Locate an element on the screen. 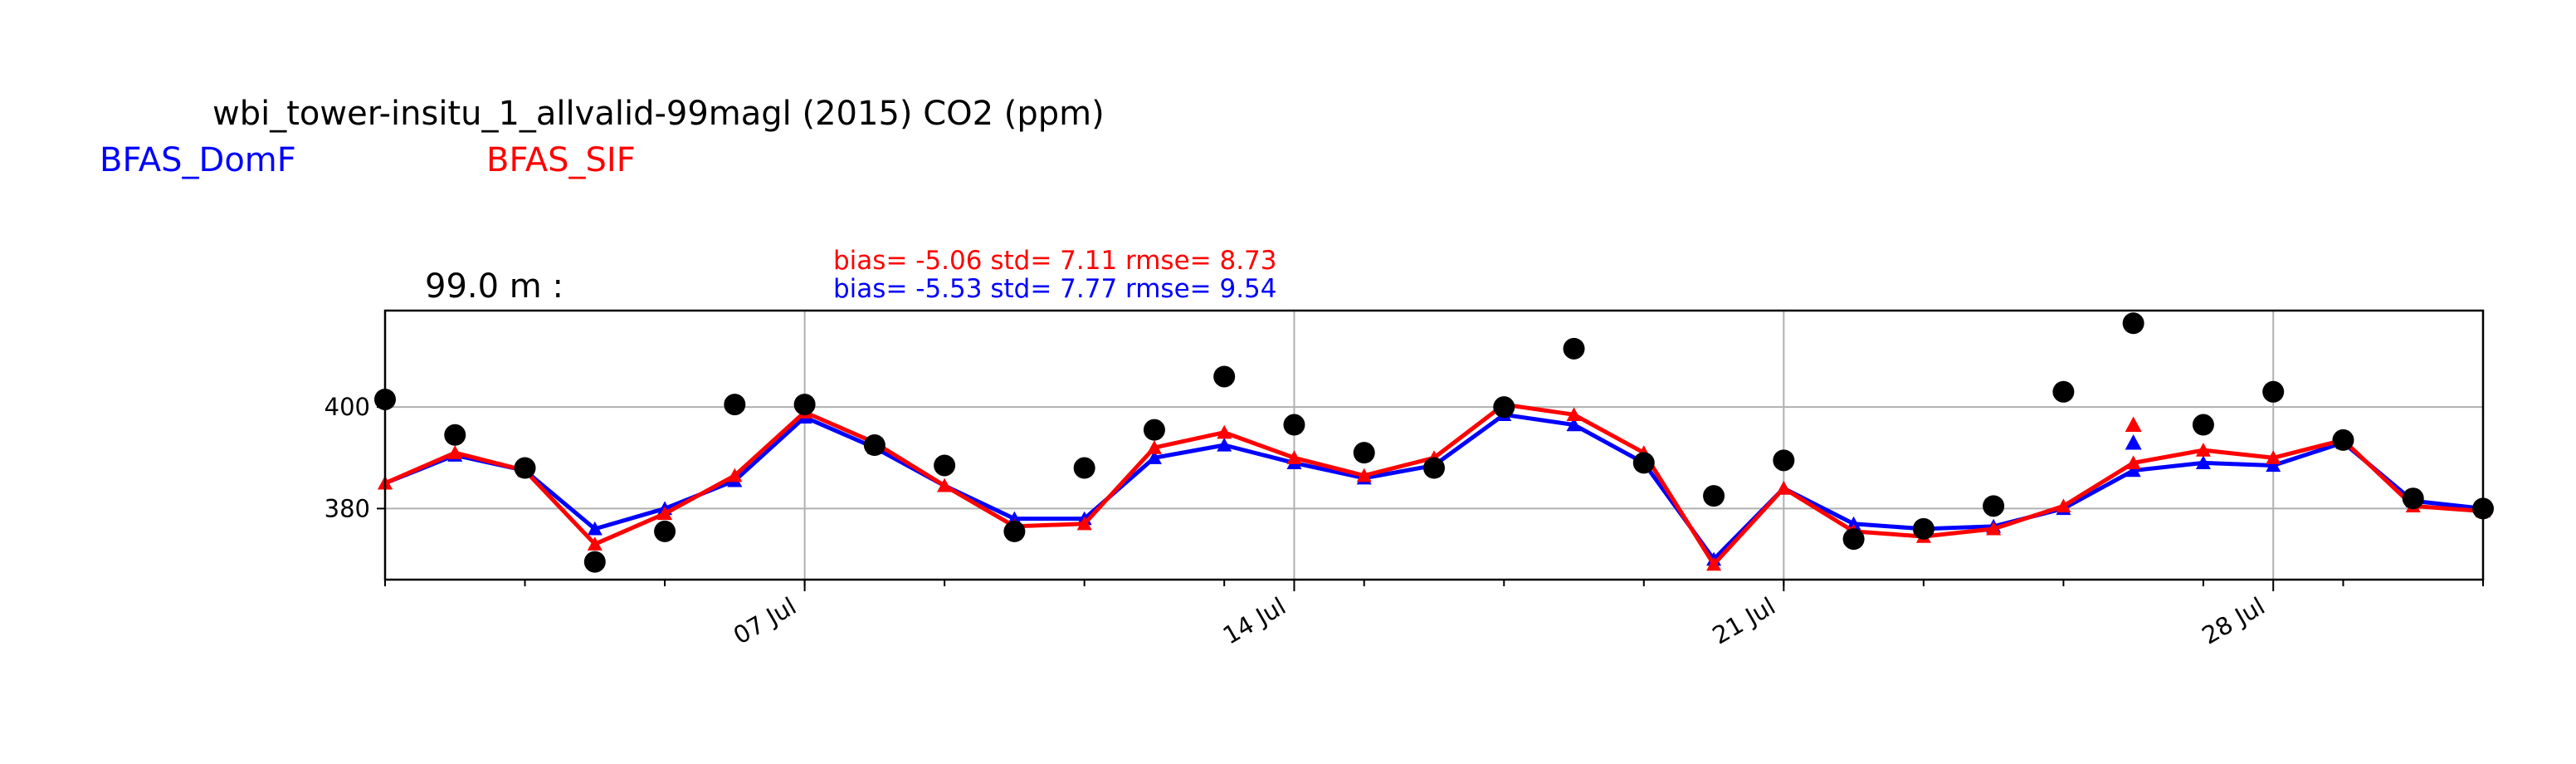 Image resolution: width=2576 pixels, height=764 pixels. y-tick-label: 380 is located at coordinates (347, 508).